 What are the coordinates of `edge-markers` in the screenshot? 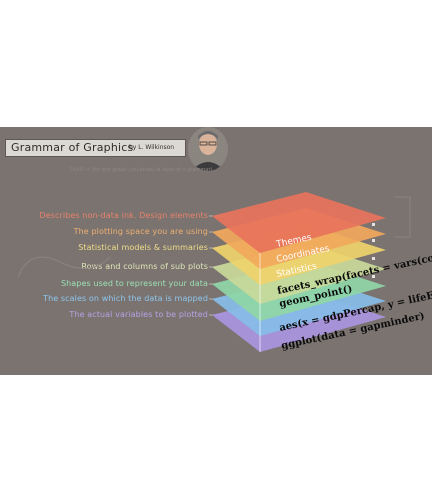 It's located at (373, 250).